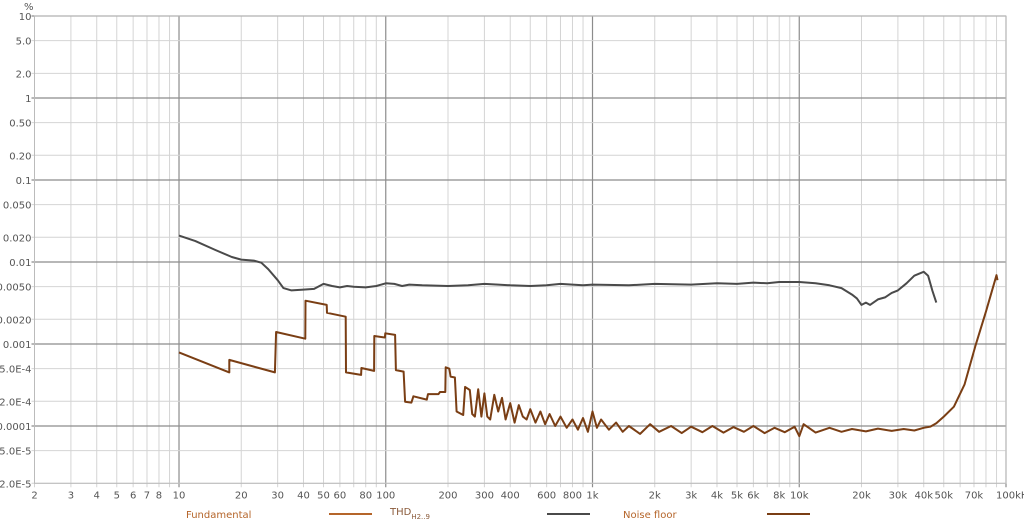  What do you see at coordinates (484, 495) in the screenshot?
I see `x-tick-label: 300` at bounding box center [484, 495].